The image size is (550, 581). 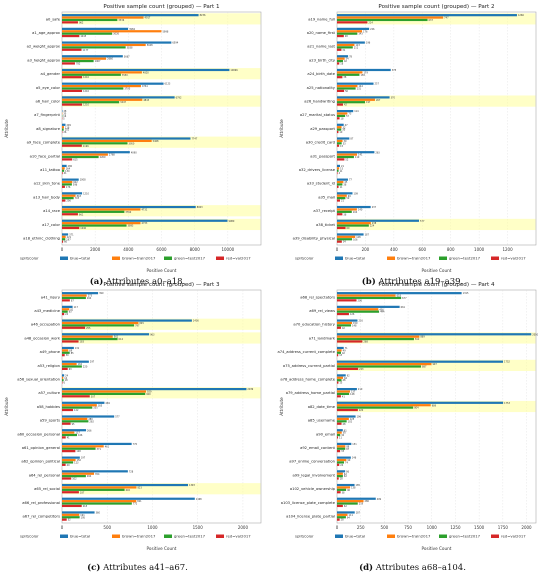 I want to click on data-label: 209, so click(x=68, y=125).